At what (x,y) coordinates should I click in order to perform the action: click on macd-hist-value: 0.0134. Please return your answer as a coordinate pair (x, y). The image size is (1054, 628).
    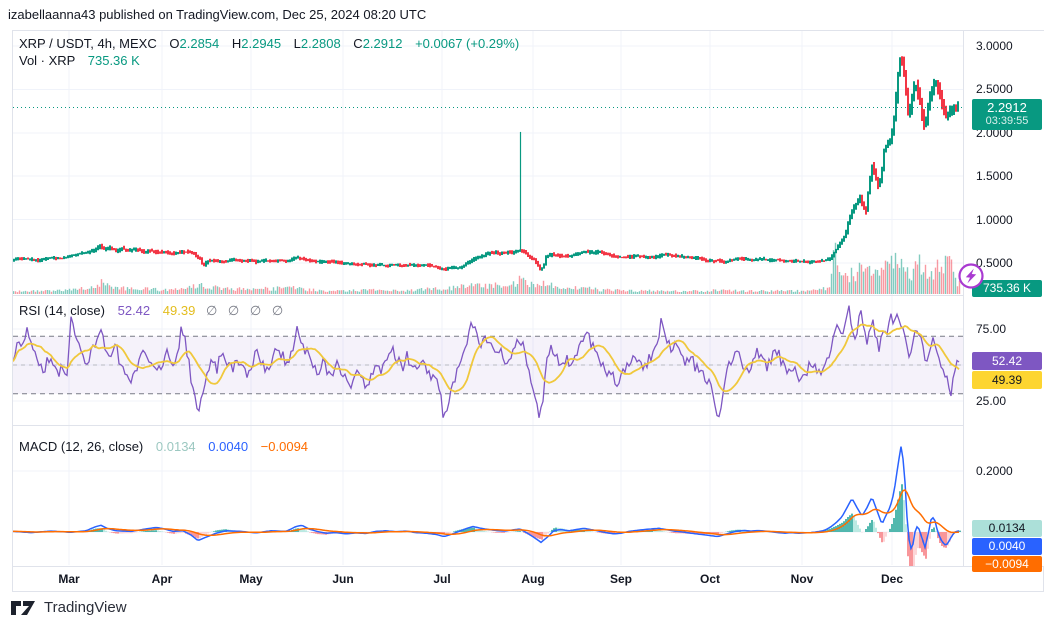
    Looking at the image, I should click on (175, 446).